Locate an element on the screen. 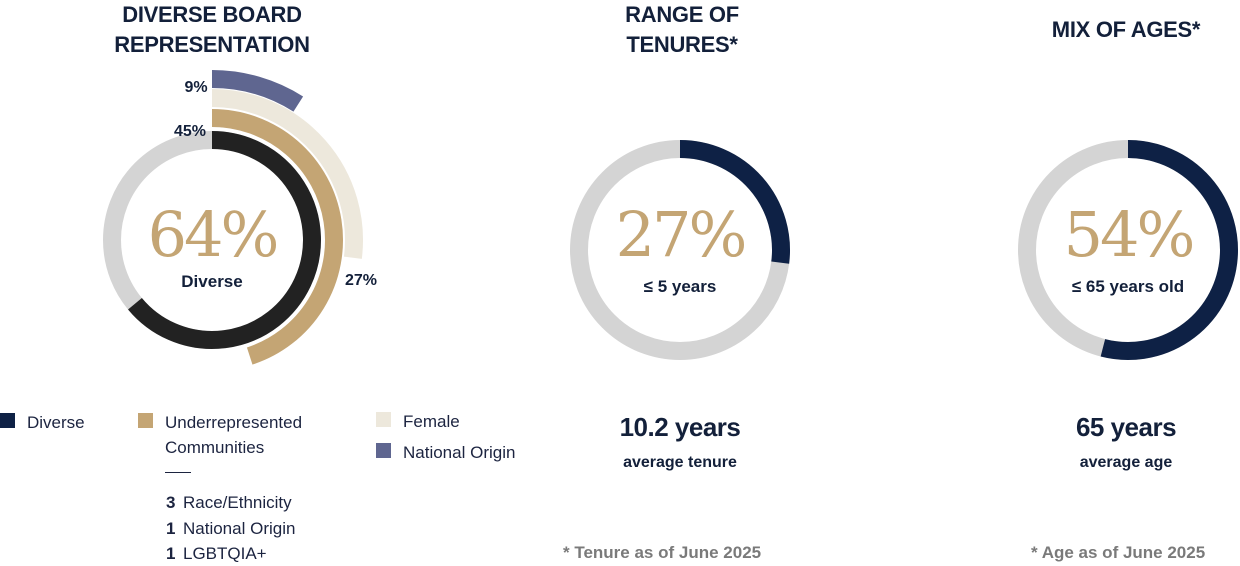 The width and height of the screenshot is (1240, 566). board-arc-national-origin is located at coordinates (257, 91).